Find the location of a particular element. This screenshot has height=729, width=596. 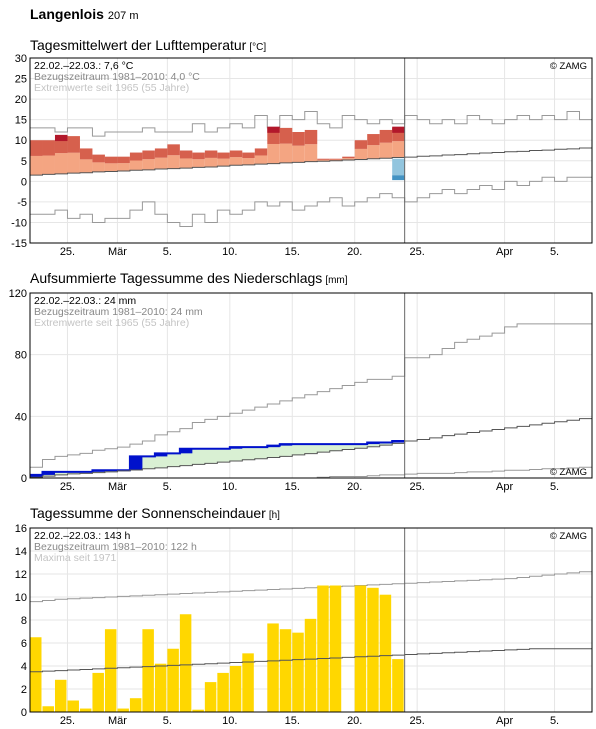

temperature-unit: [°C] is located at coordinates (258, 47).